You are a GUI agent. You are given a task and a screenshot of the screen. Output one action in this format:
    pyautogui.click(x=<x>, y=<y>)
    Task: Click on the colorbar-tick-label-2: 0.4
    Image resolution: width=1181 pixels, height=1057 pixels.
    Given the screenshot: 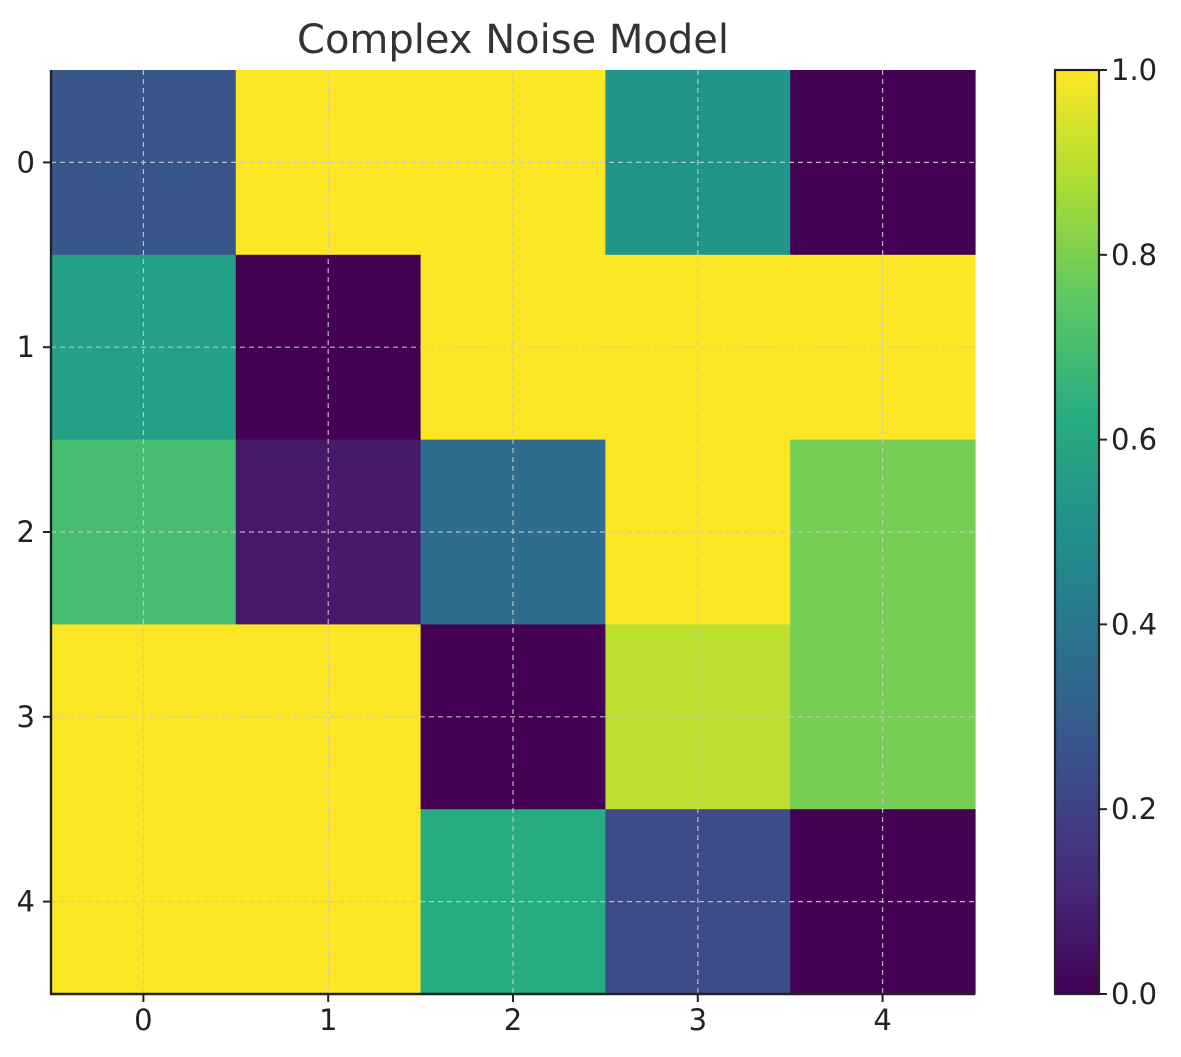 What is the action you would take?
    pyautogui.click(x=1134, y=624)
    